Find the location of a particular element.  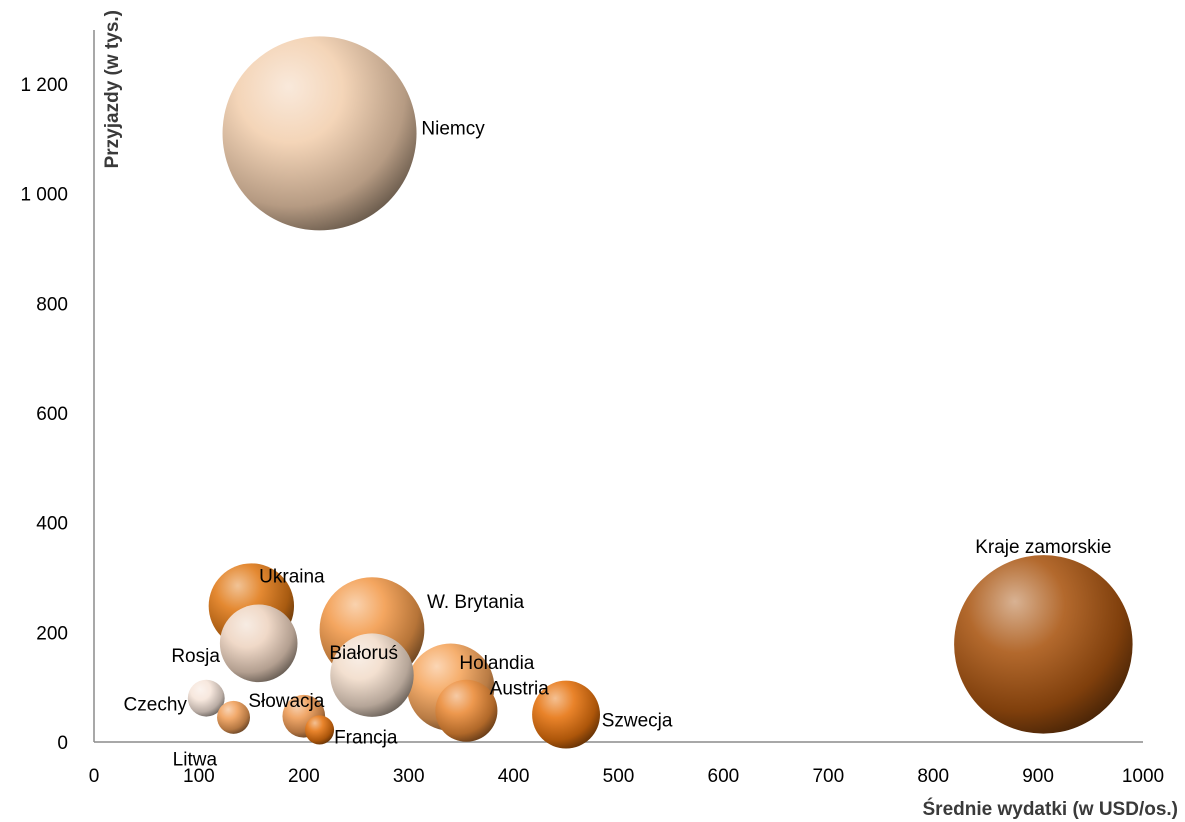

bubble-label: Rosja is located at coordinates (195, 656).